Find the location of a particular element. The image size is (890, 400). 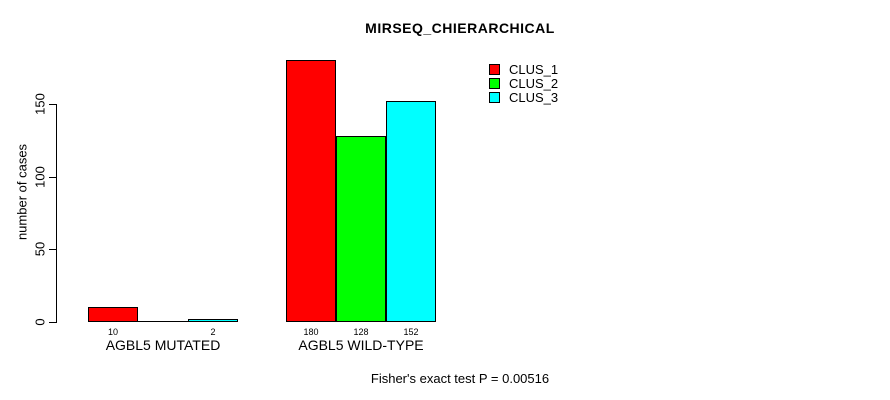

group-label-2: AGBL5 WILD-TYPE is located at coordinates (361, 345).